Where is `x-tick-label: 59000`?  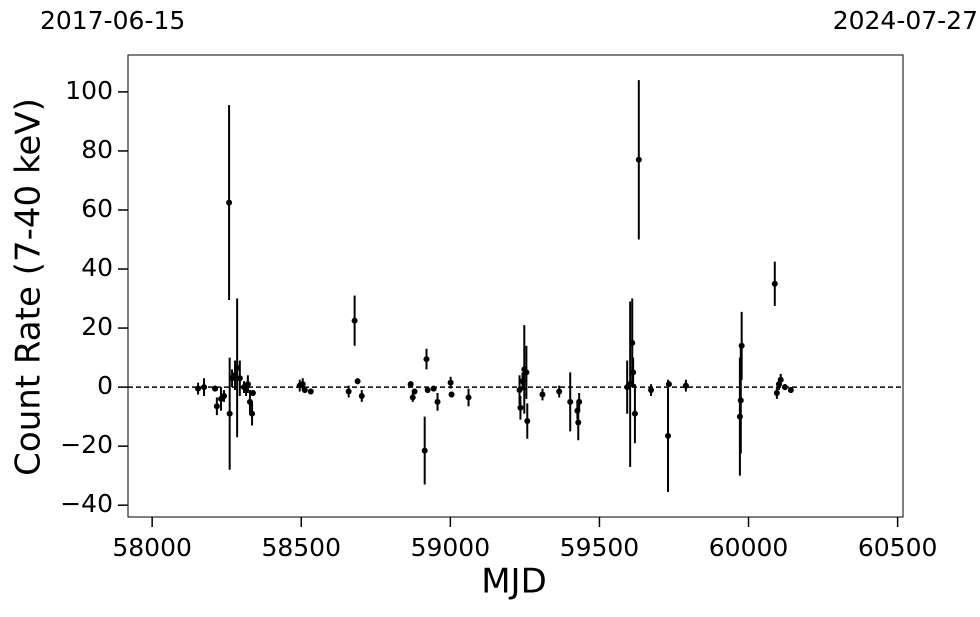
x-tick-label: 59000 is located at coordinates (451, 547).